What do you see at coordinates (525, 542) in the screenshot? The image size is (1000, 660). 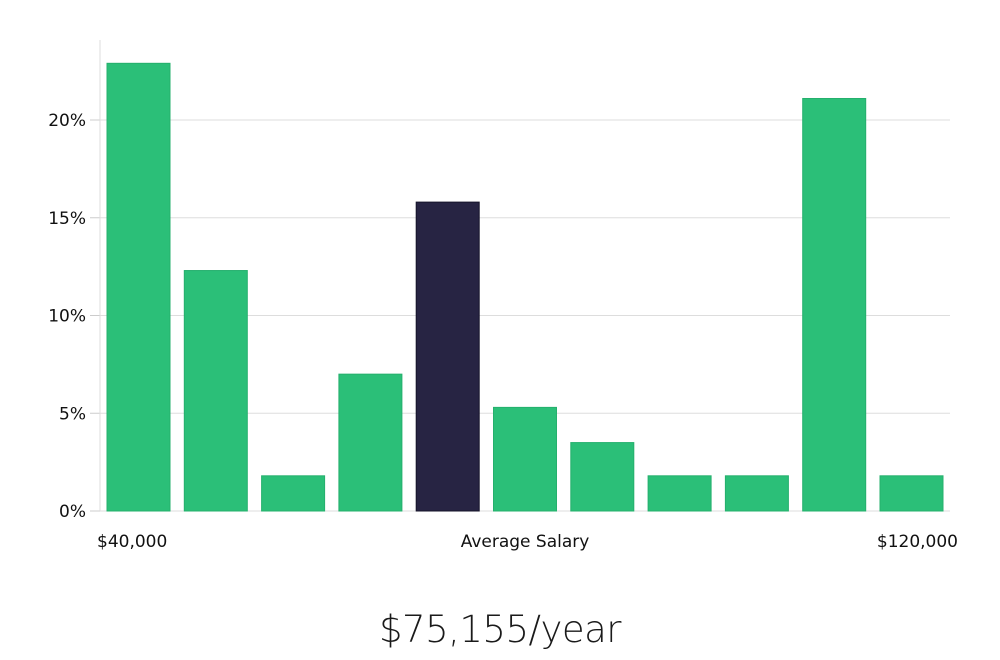 I see `x-axis-title: Average Salary` at bounding box center [525, 542].